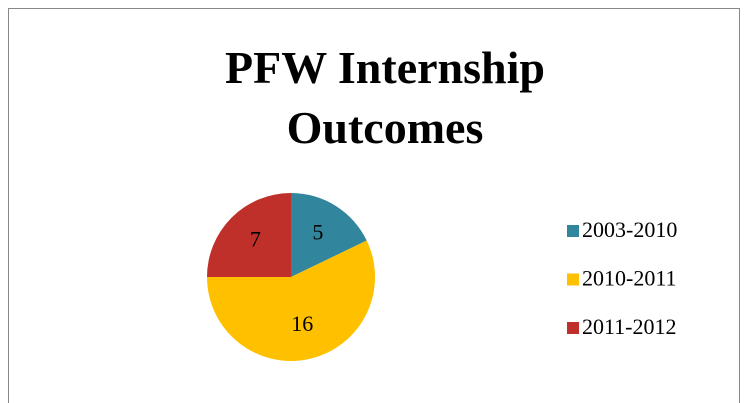 This screenshot has height=403, width=748. I want to click on data-label: 5, so click(317, 231).